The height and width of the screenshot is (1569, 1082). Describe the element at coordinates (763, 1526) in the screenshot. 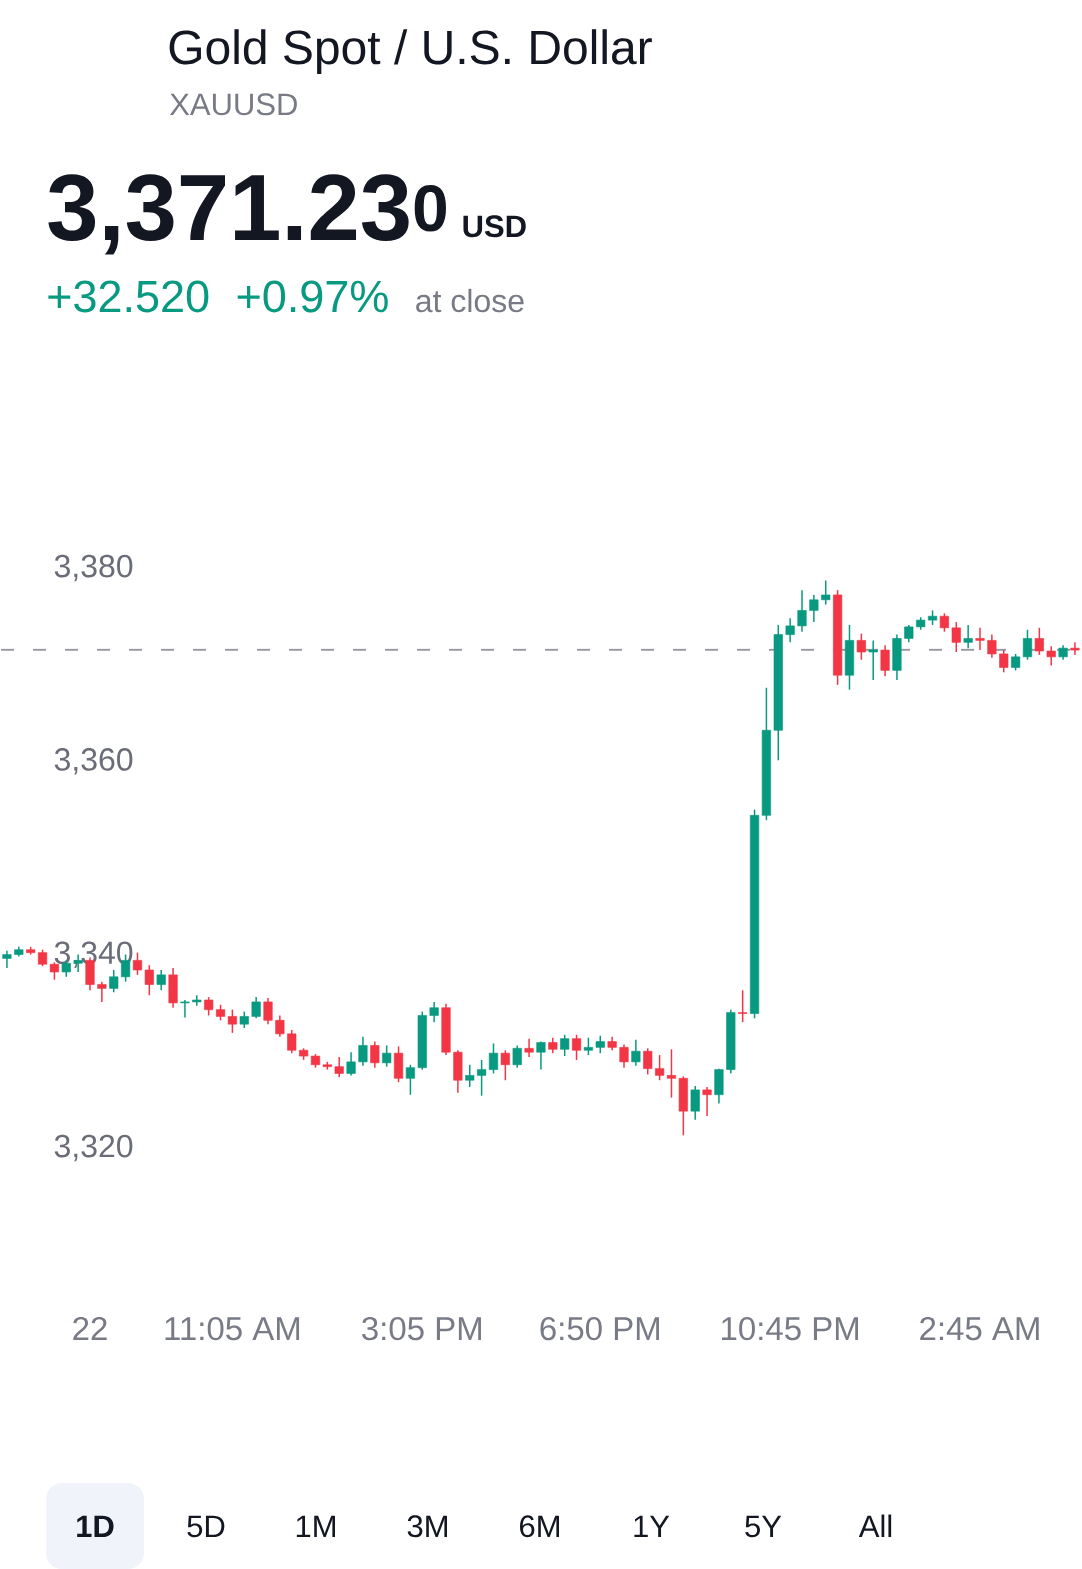

I see `text: 5Y` at that location.